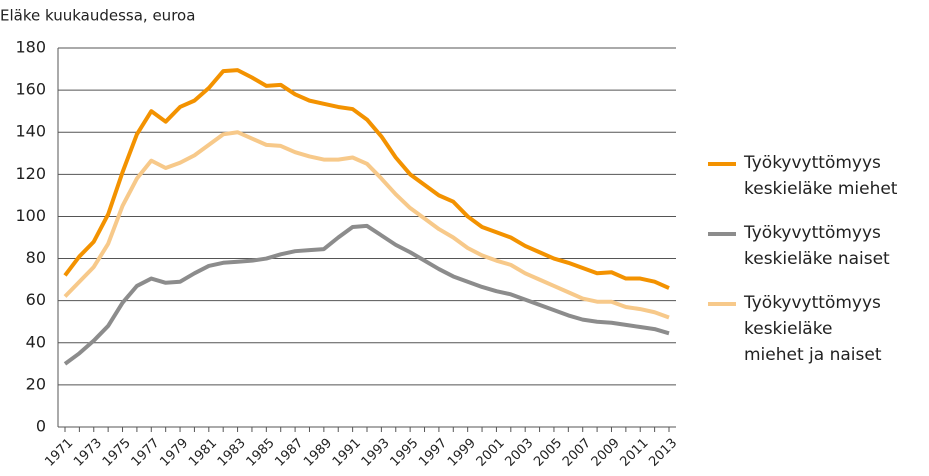 This screenshot has width=929, height=476. I want to click on y-axis-title: Eläke kuukaudessa, euroa, so click(97, 16).